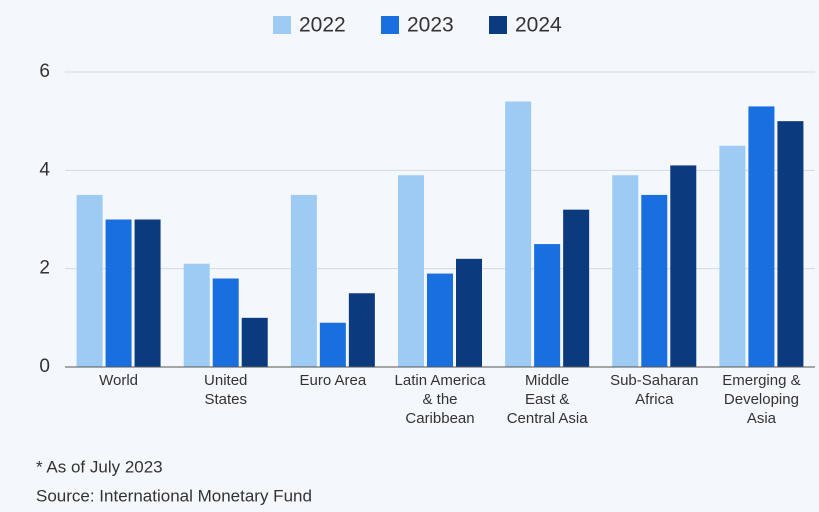  I want to click on x-tick-label: East &, so click(547, 399).